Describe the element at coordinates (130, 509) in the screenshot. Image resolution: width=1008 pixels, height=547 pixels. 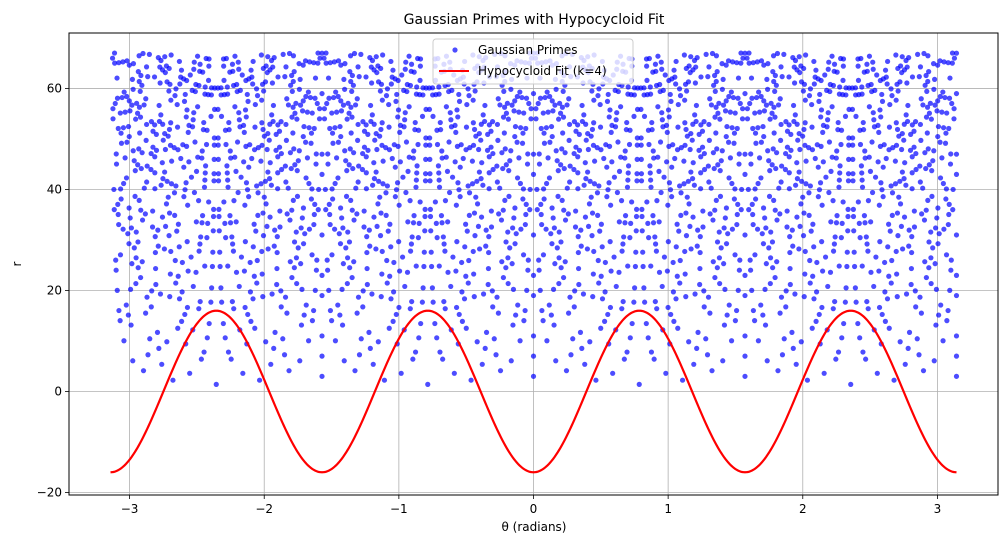
I see `x-tick-label: −3` at that location.